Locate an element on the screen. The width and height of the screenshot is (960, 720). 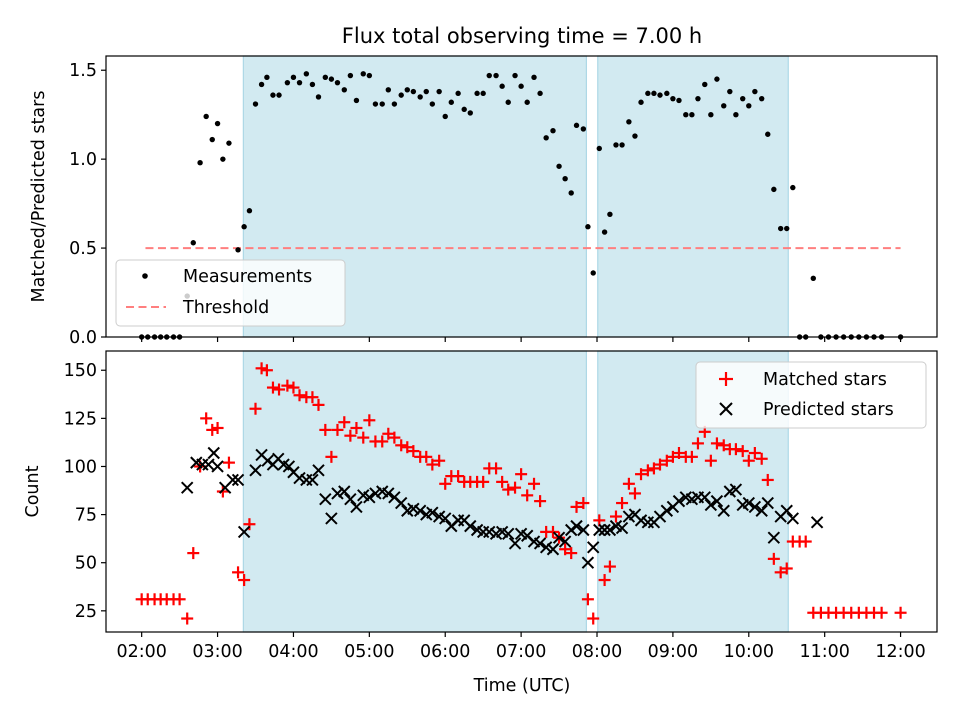
count-y-tick-label: 25 is located at coordinates (86, 612).